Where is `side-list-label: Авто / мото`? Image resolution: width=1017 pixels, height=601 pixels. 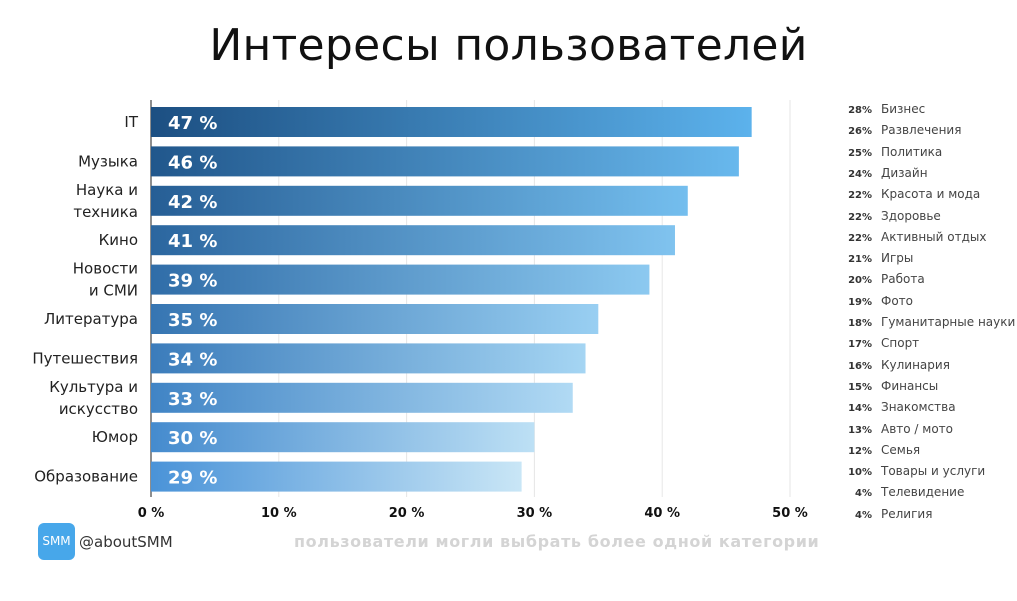
side-list-label: Авто / мото is located at coordinates (917, 428).